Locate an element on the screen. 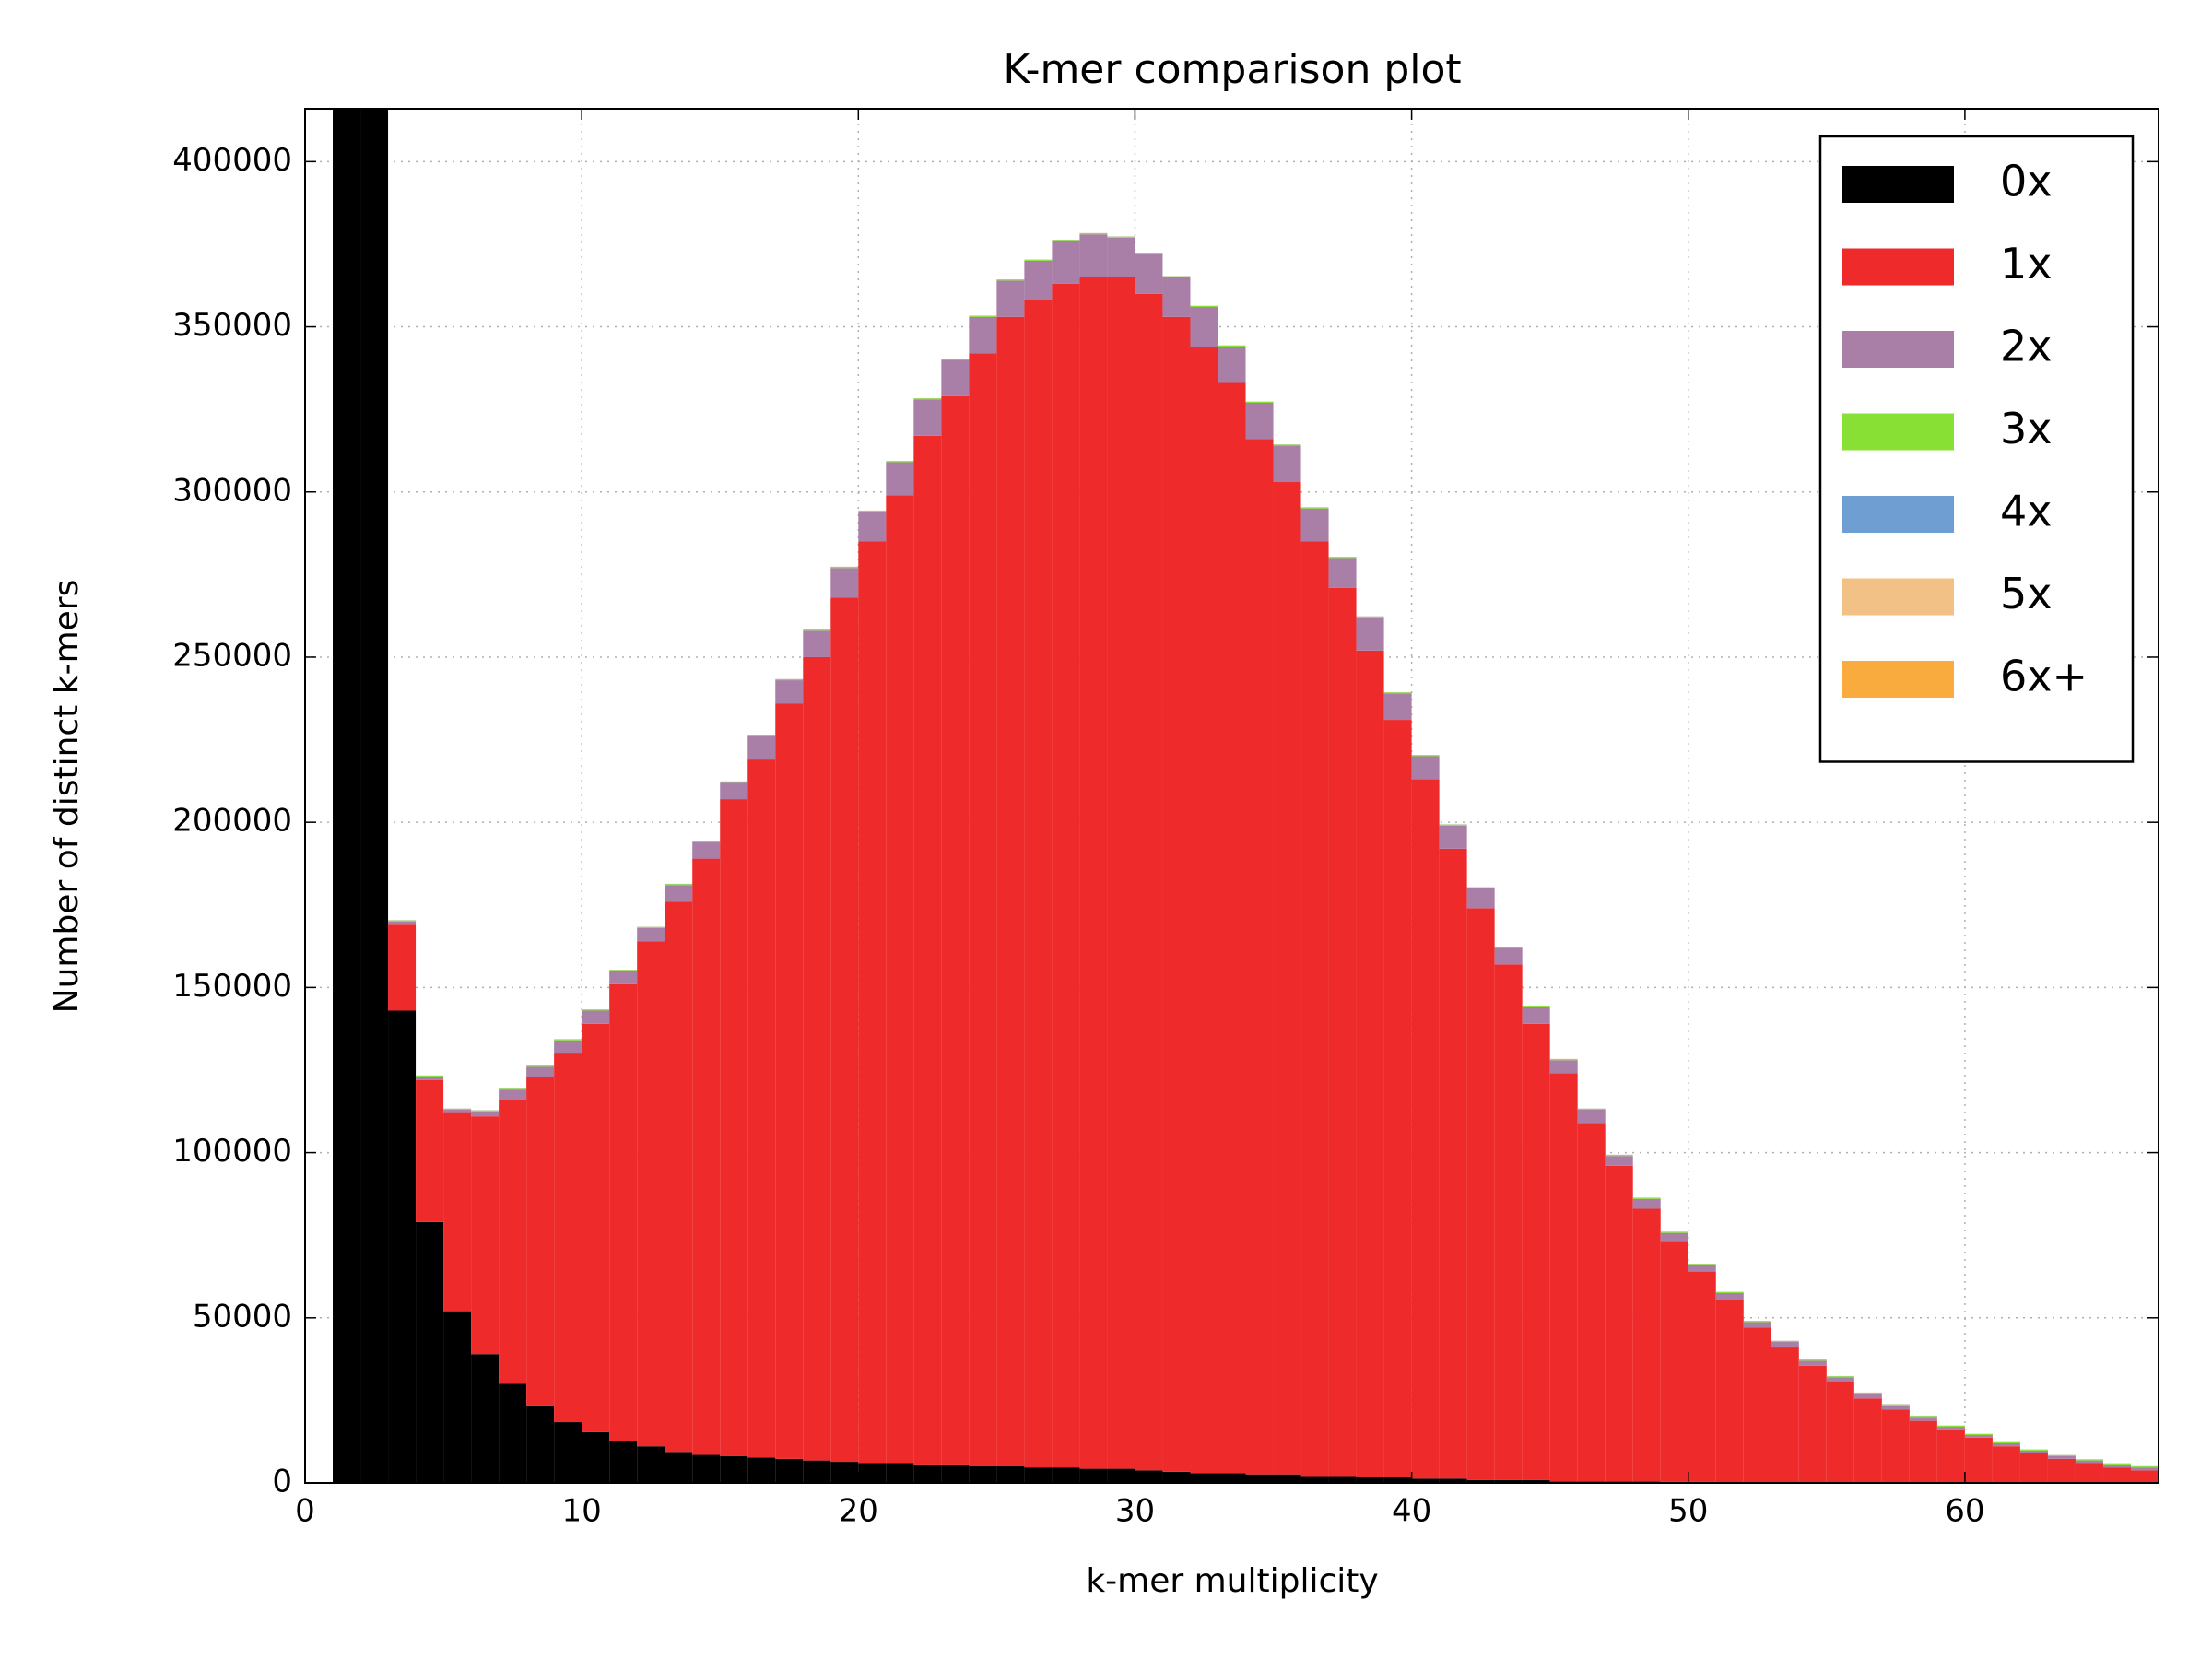  legend-label: 0x is located at coordinates (2026, 181).